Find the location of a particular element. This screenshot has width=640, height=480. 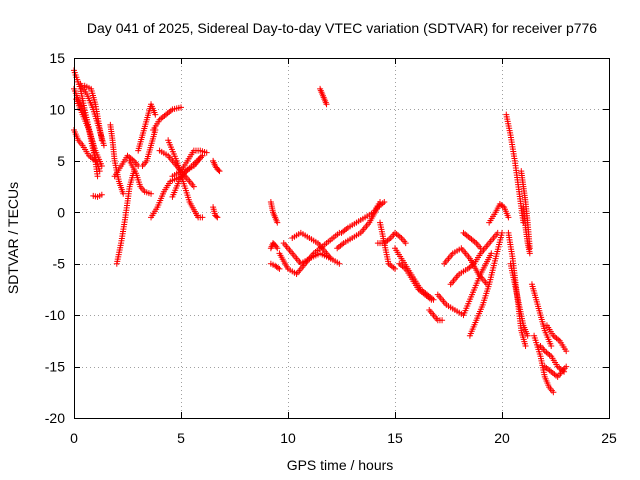

series-arc-o is located at coordinates (167, 118).